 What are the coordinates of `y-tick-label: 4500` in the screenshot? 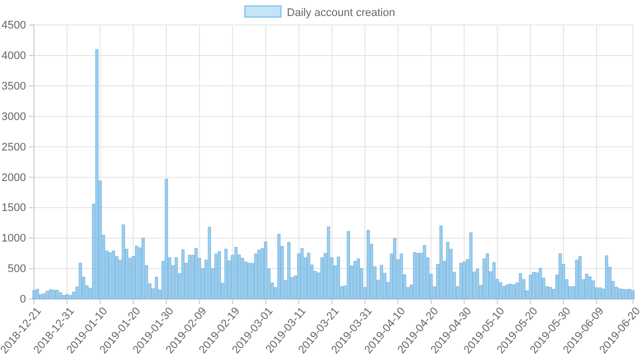 It's located at (14, 26).